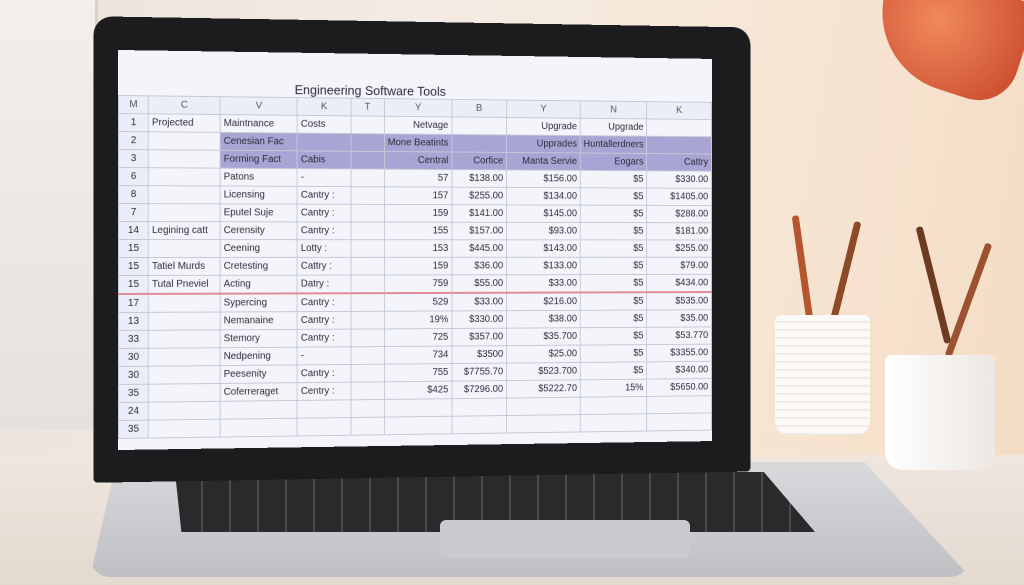  I want to click on column-letter: Y, so click(543, 109).